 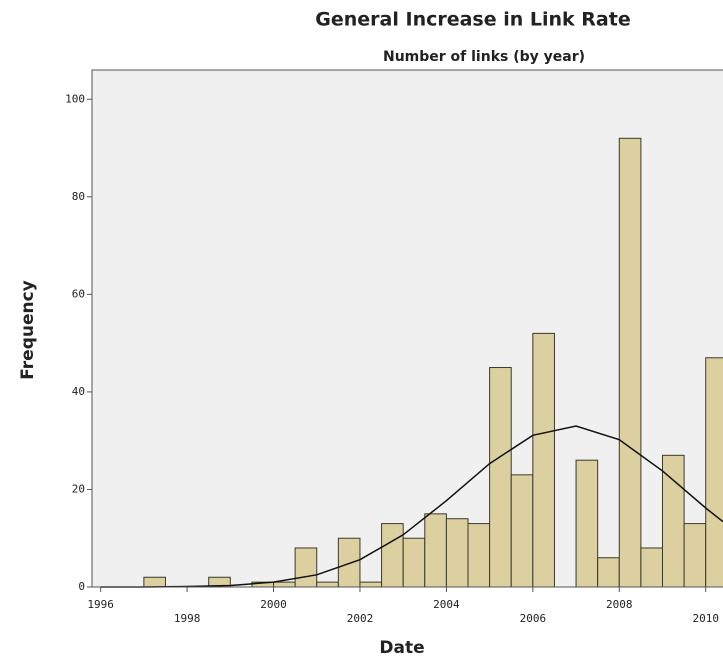 What do you see at coordinates (619, 604) in the screenshot?
I see `x-tick-label: 2008` at bounding box center [619, 604].